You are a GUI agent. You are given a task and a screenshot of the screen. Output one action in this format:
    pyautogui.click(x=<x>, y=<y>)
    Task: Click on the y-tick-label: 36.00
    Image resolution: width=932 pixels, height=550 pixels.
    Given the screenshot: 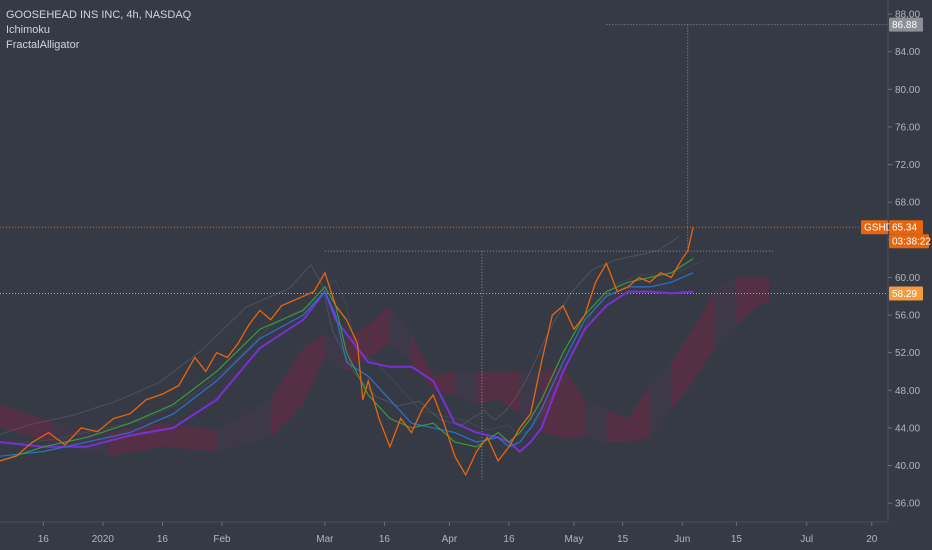 What is the action you would take?
    pyautogui.click(x=907, y=504)
    